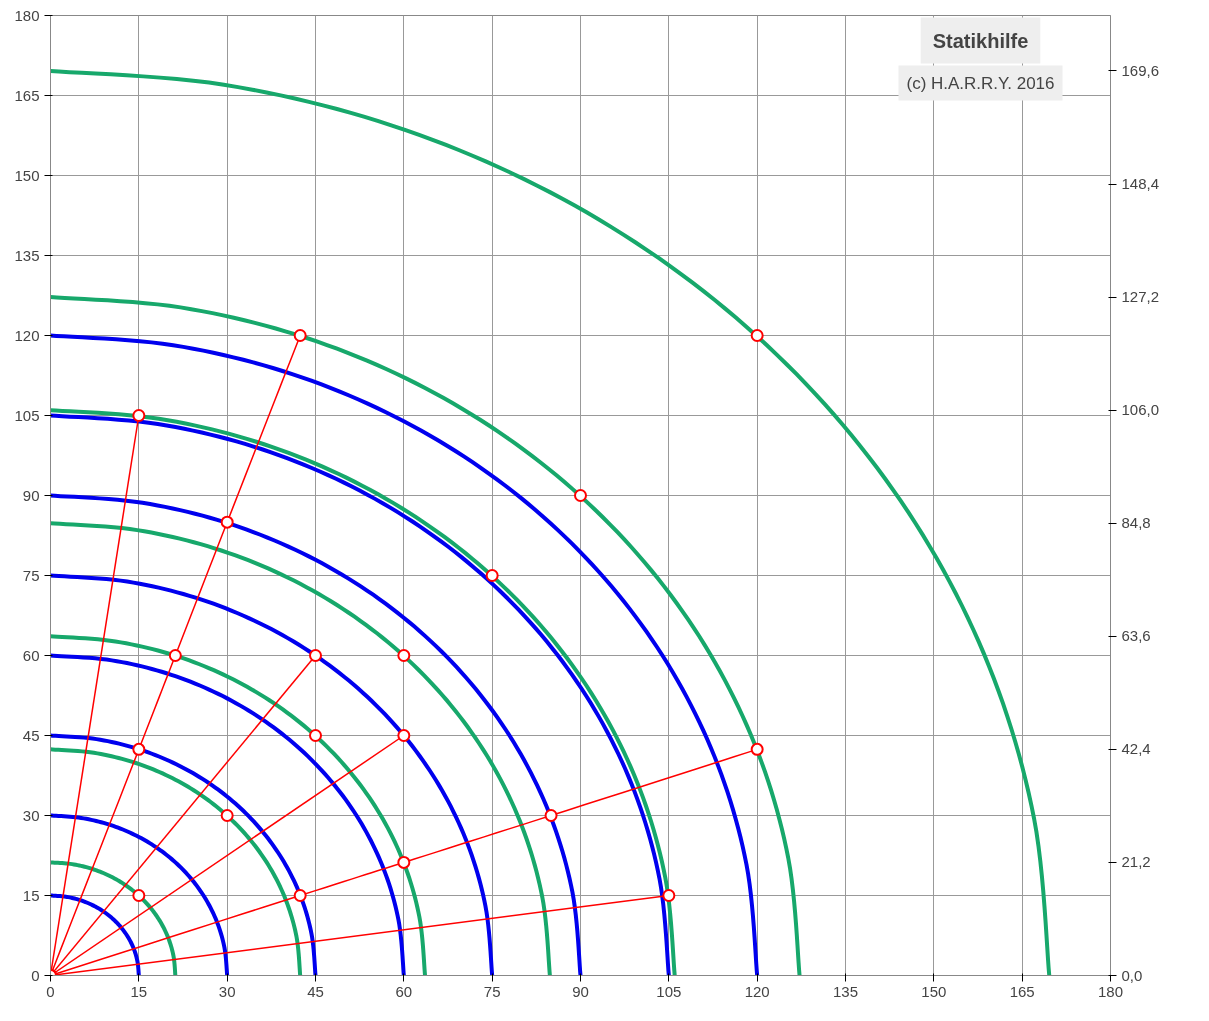 The height and width of the screenshot is (1021, 1209). I want to click on y2-tick-label: 84,8, so click(1136, 523).